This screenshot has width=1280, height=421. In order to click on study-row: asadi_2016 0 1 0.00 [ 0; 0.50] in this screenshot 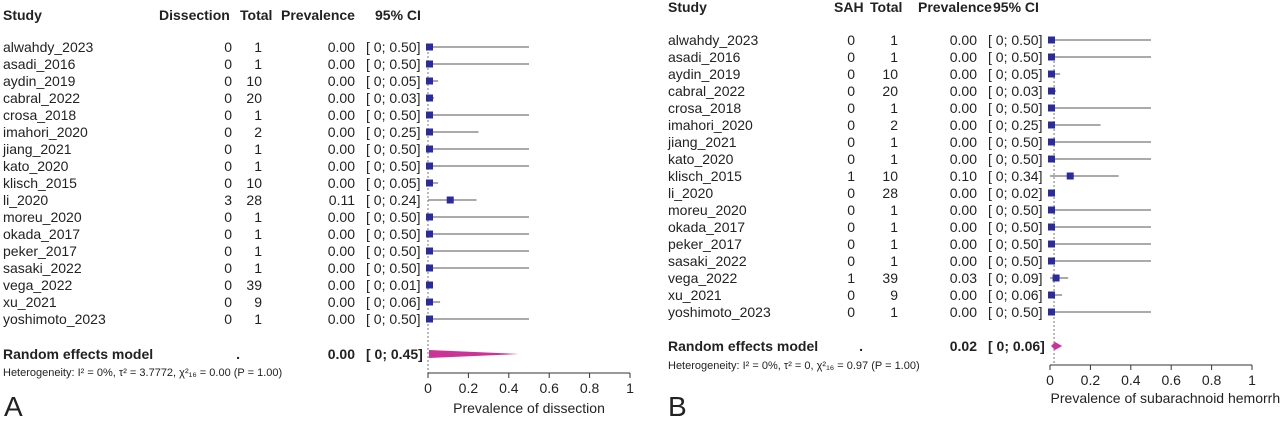, I will do `click(909, 57)`.